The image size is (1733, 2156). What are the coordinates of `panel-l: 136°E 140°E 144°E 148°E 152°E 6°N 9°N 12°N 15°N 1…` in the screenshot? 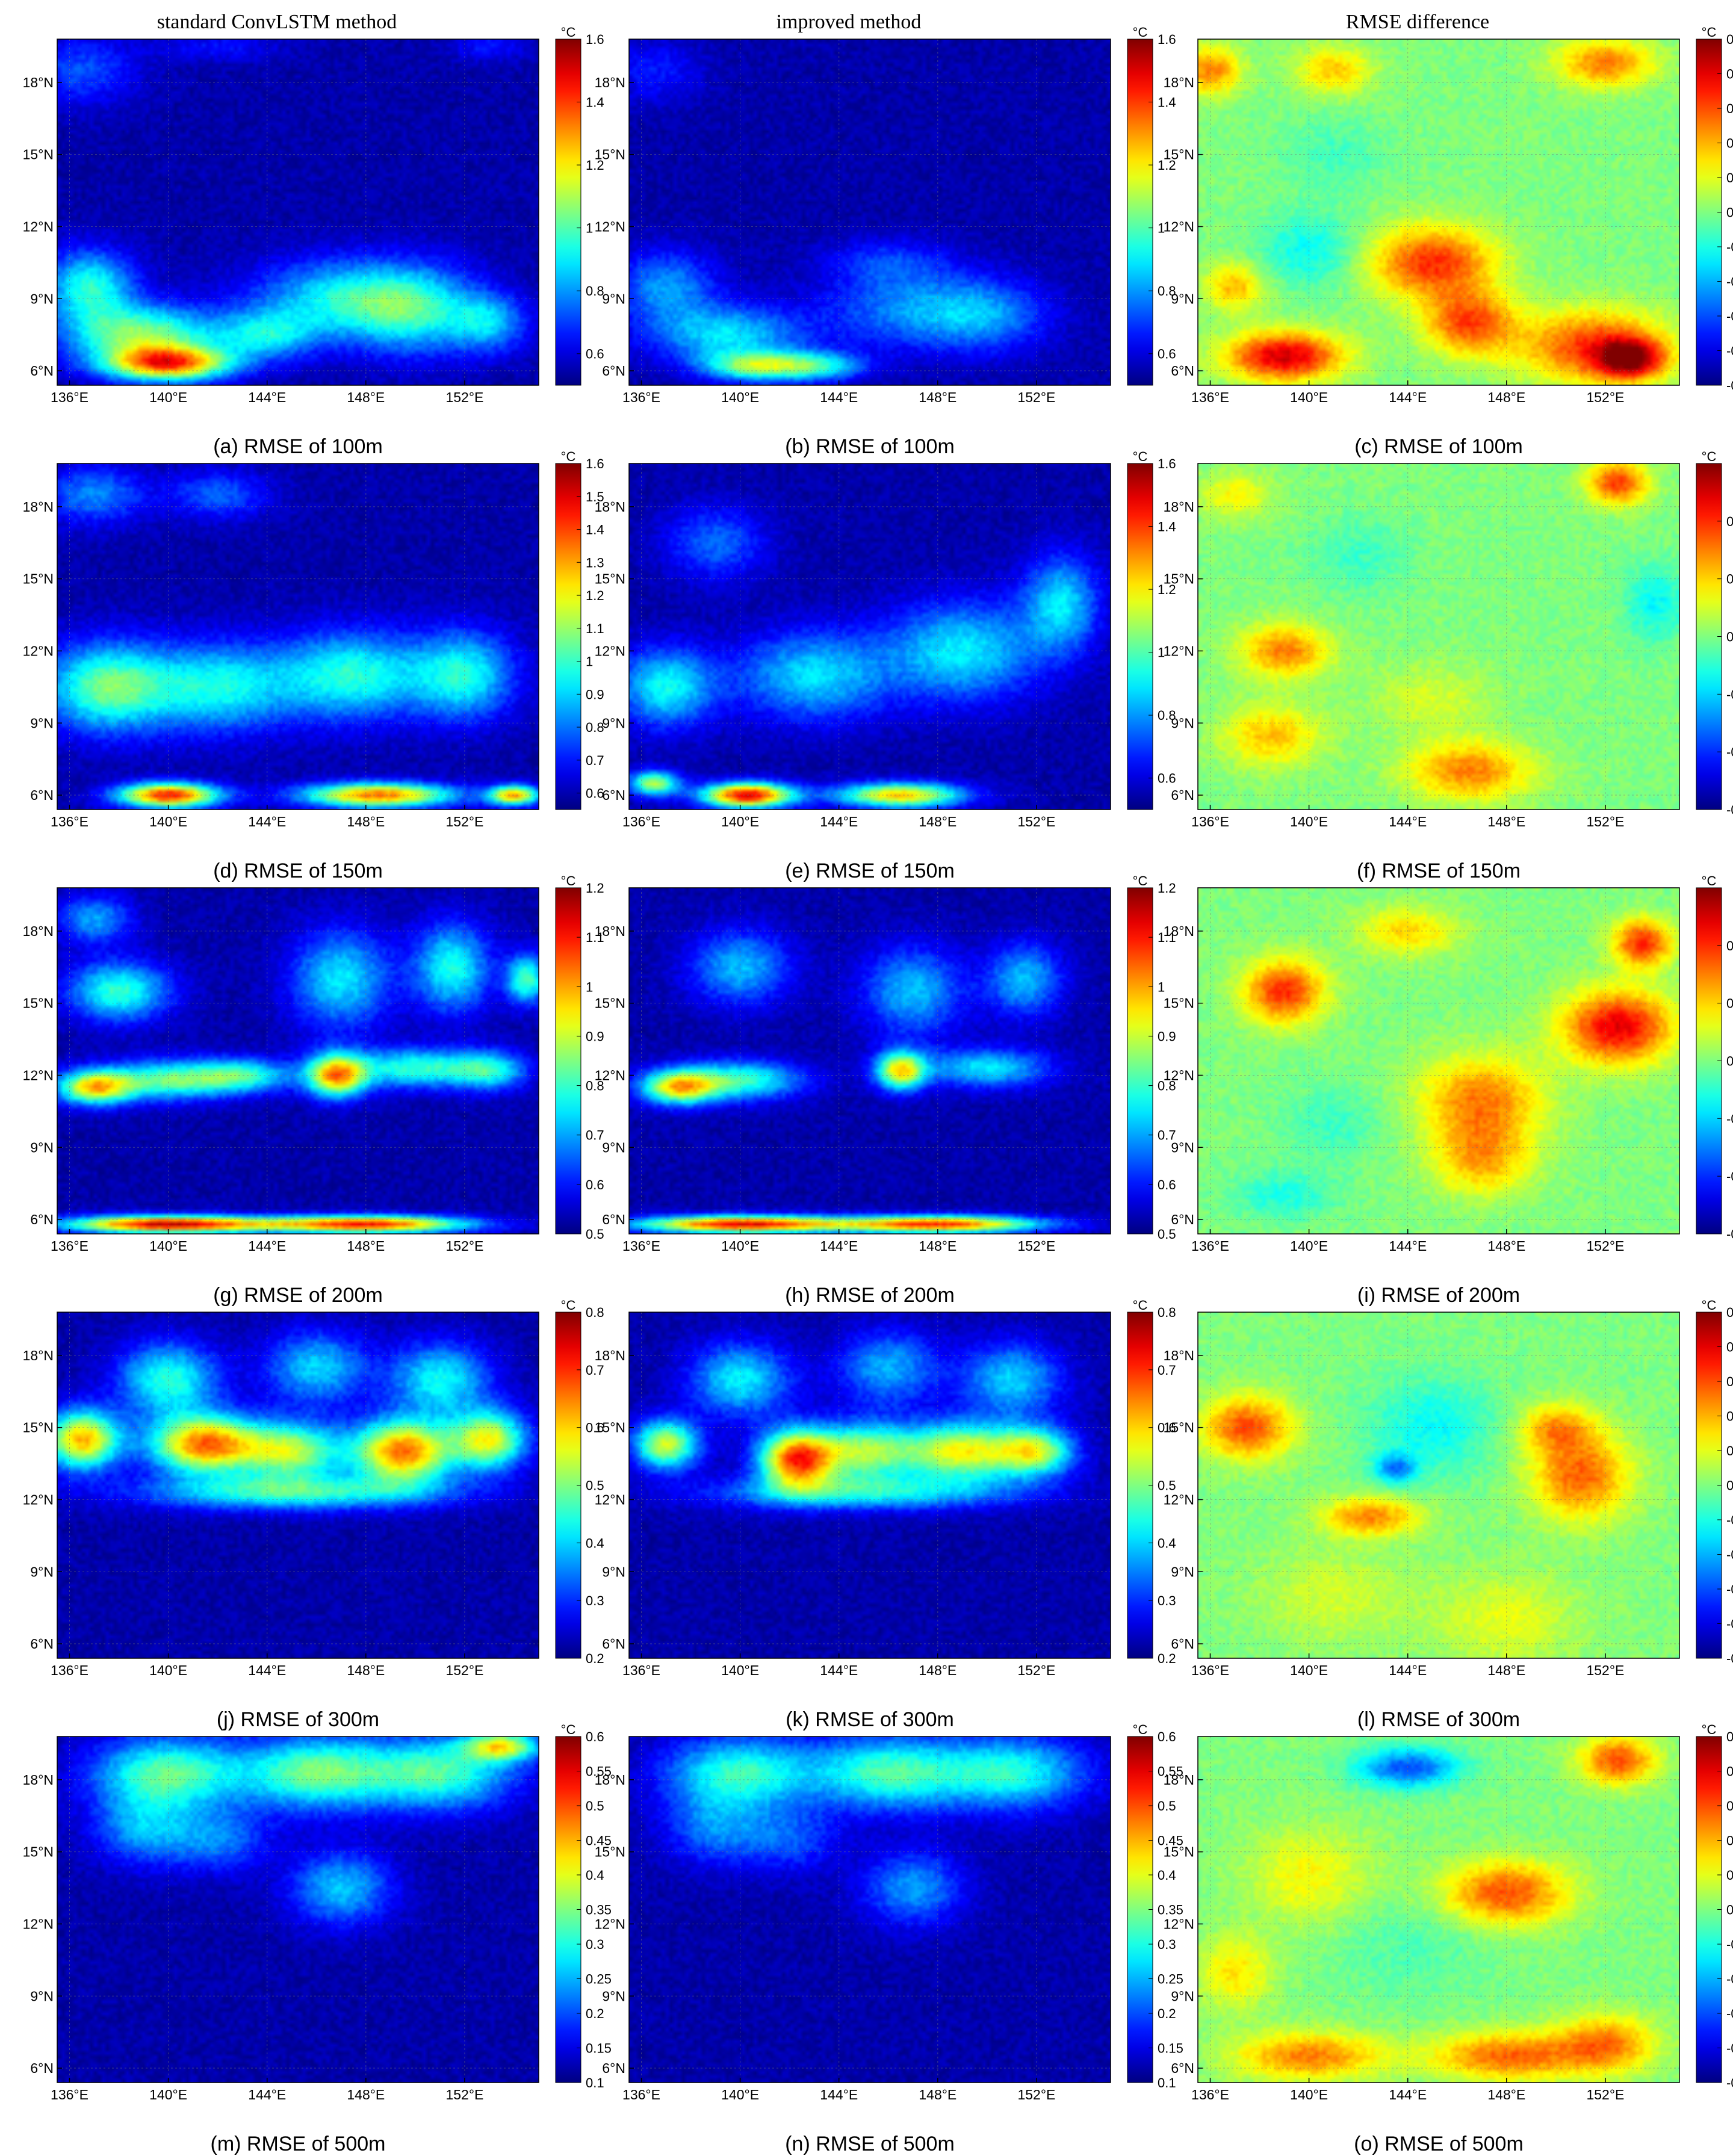 It's located at (1448, 1515).